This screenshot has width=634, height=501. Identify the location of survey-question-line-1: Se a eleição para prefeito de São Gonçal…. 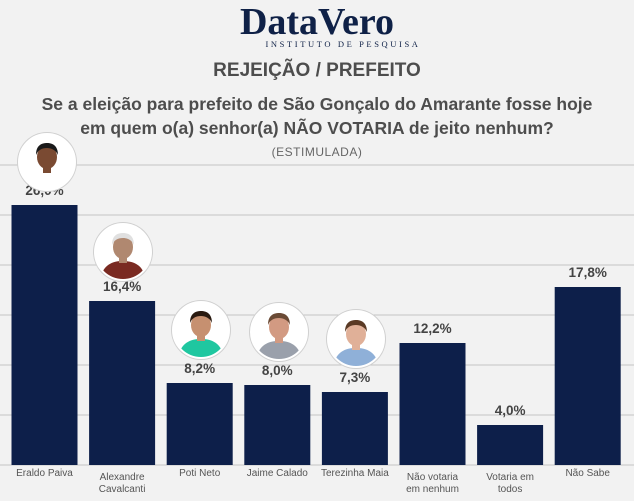
(317, 104).